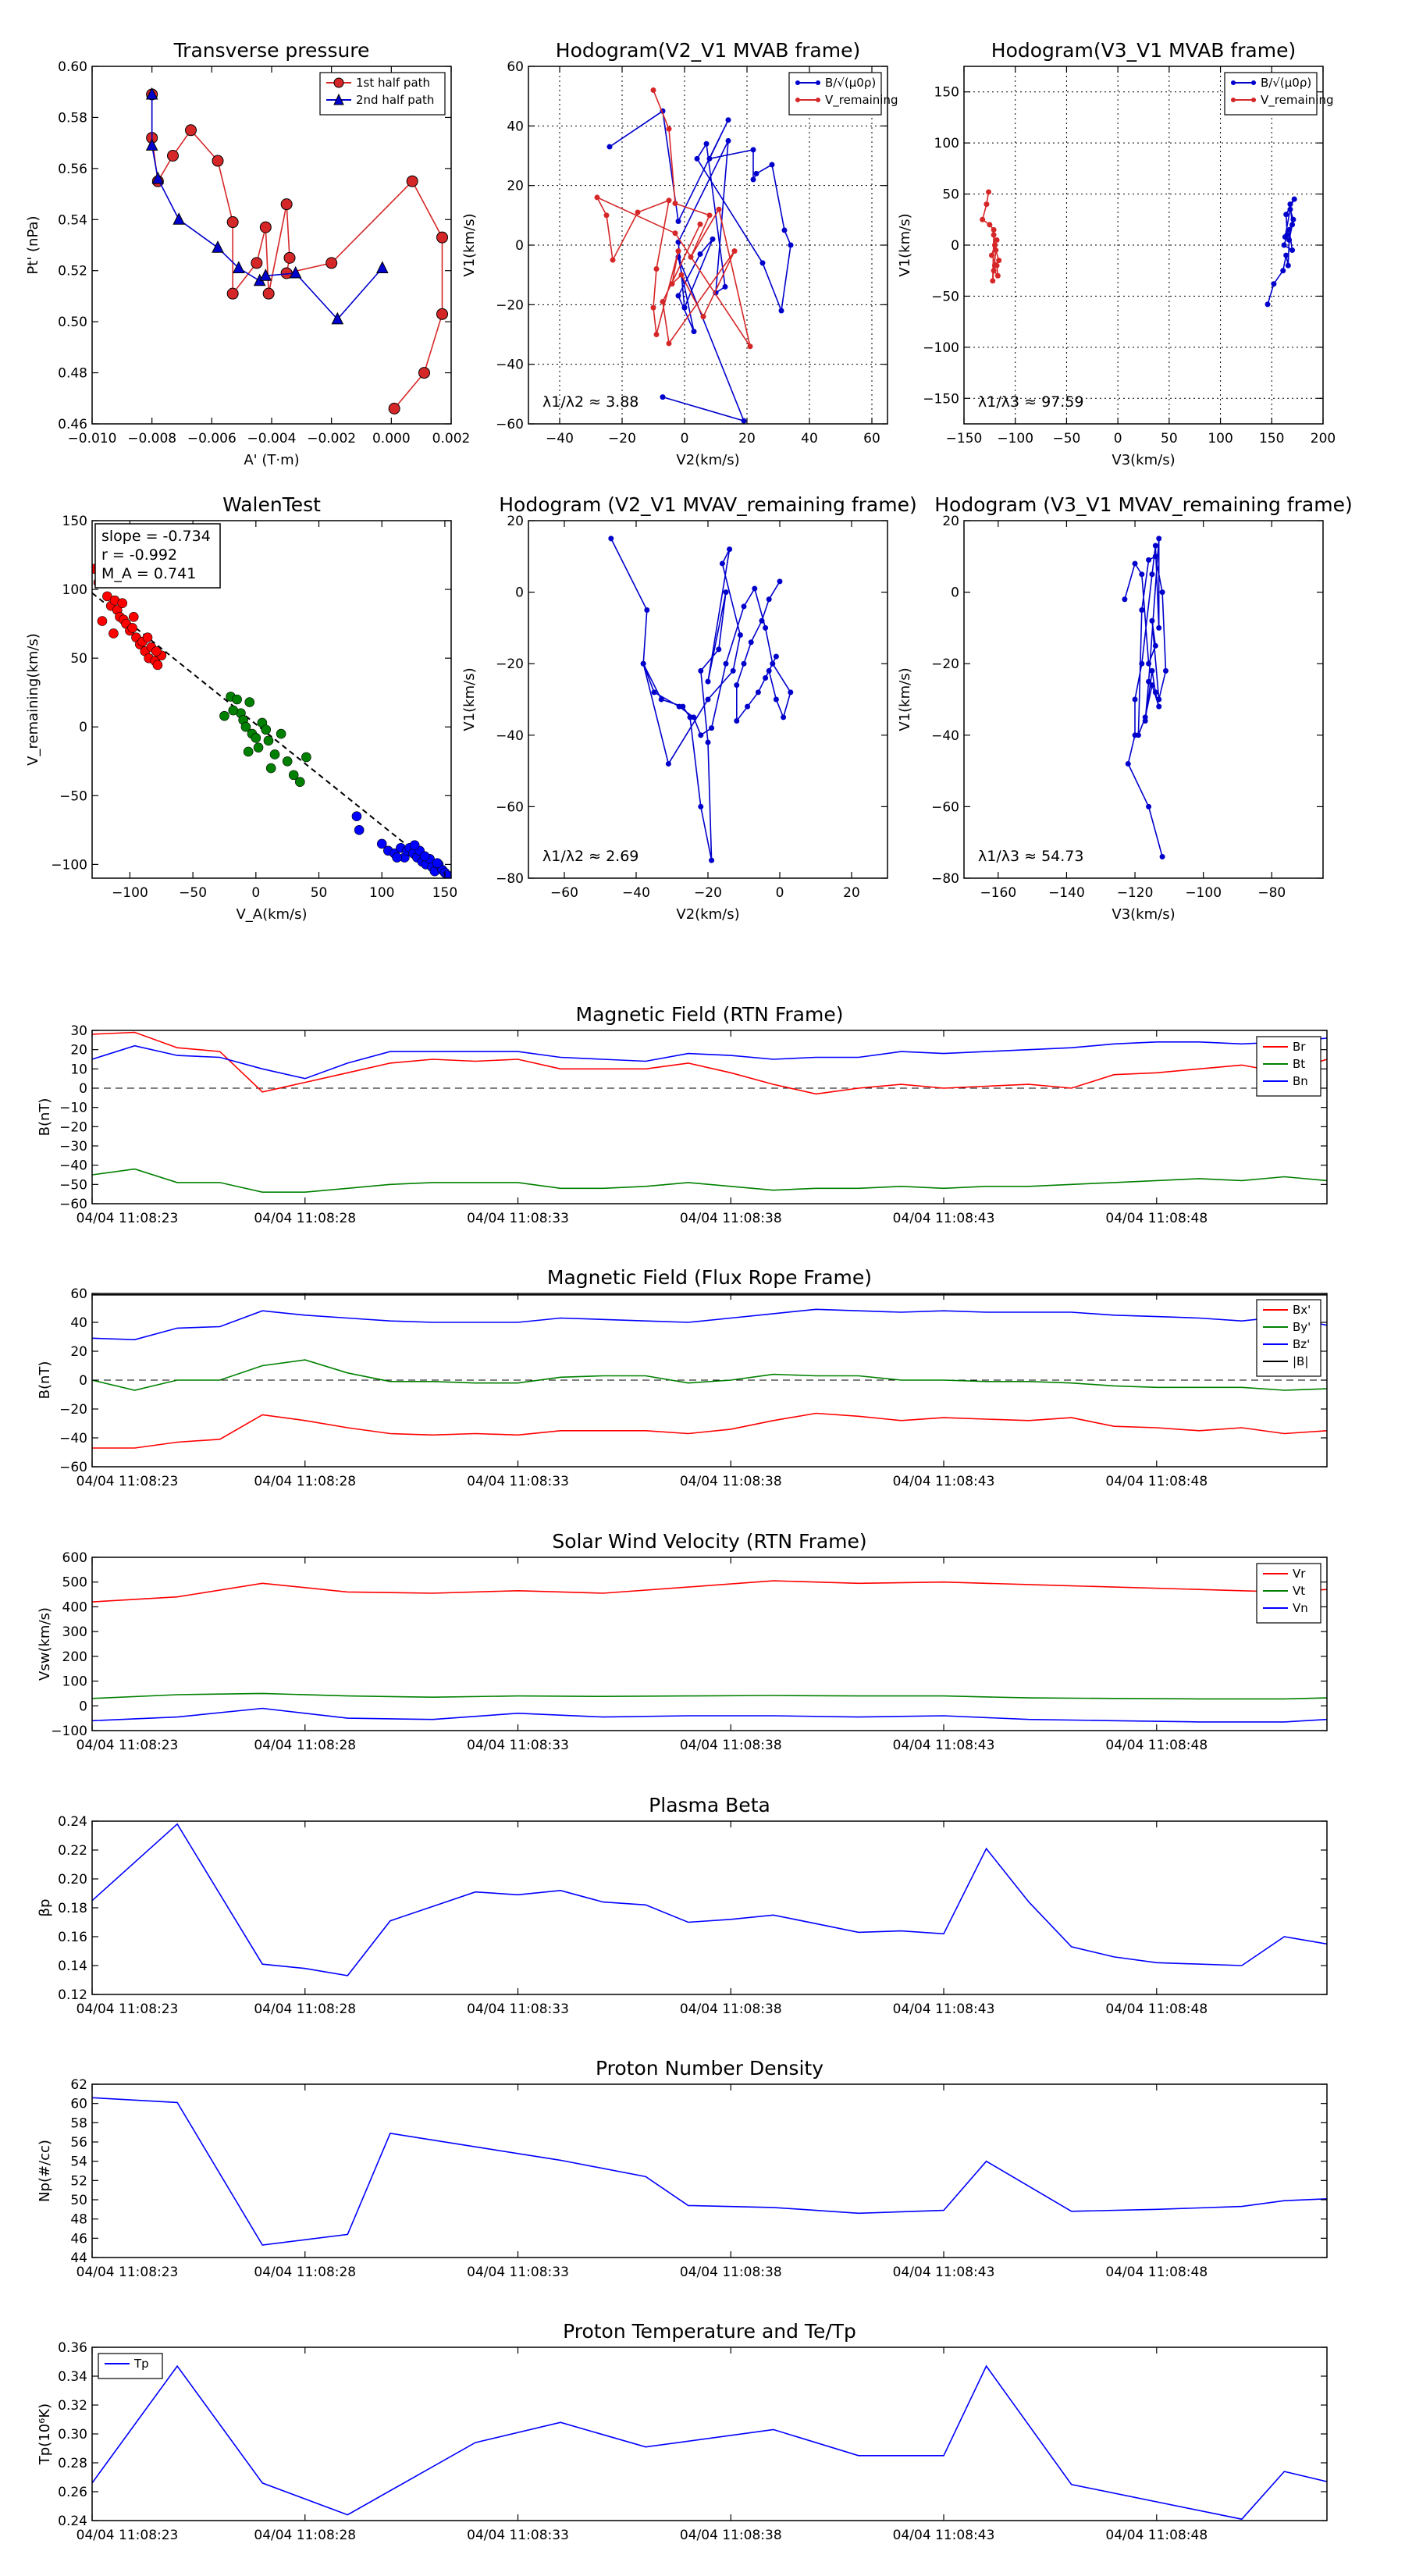 This screenshot has width=1405, height=2576. I want to click on y-tick-label: 40, so click(78, 1323).